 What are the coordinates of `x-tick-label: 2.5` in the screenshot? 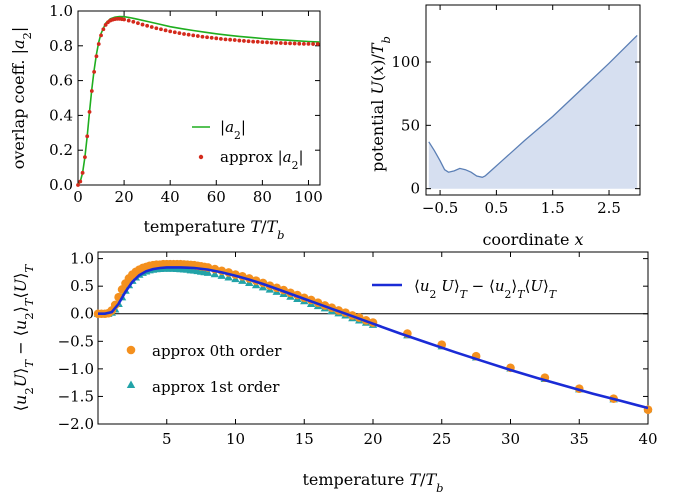 It's located at (609, 208).